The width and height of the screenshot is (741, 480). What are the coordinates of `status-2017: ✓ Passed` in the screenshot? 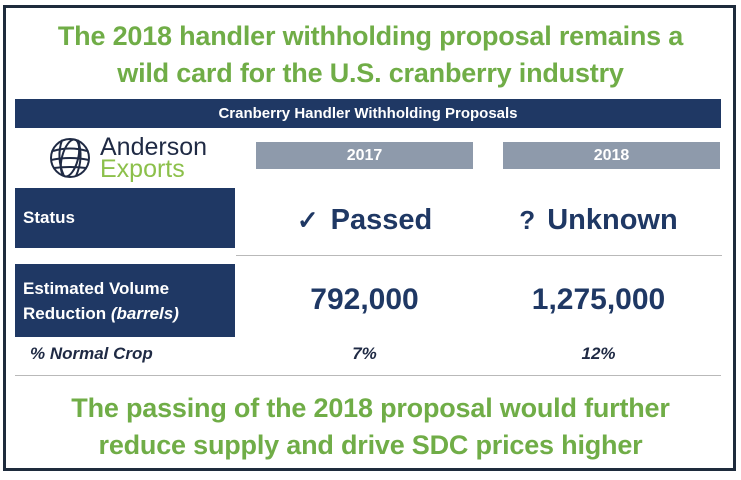 It's located at (364, 220).